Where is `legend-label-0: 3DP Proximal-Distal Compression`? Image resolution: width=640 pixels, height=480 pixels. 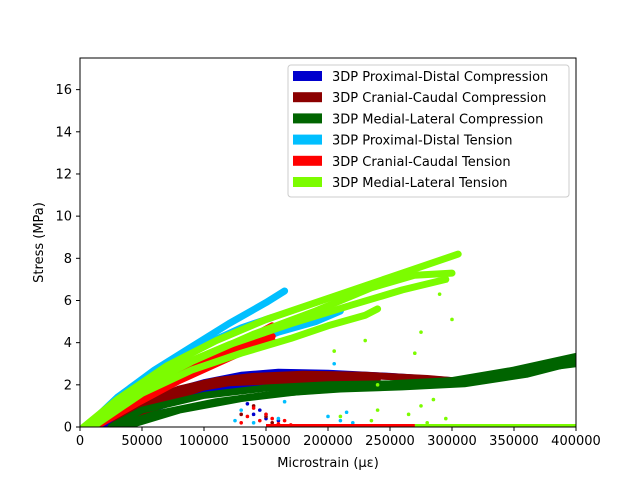
legend-label-0: 3DP Proximal-Distal Compression is located at coordinates (440, 77).